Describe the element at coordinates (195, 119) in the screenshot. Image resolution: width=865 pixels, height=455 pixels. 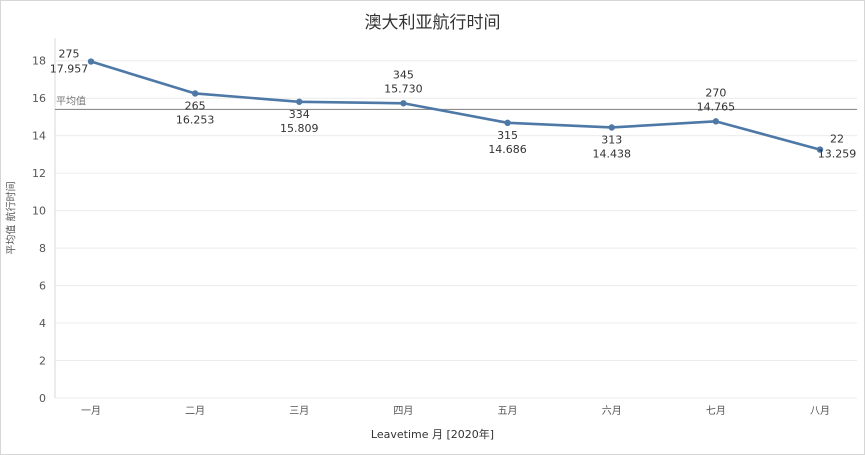
I see `value-label: 16.253` at that location.